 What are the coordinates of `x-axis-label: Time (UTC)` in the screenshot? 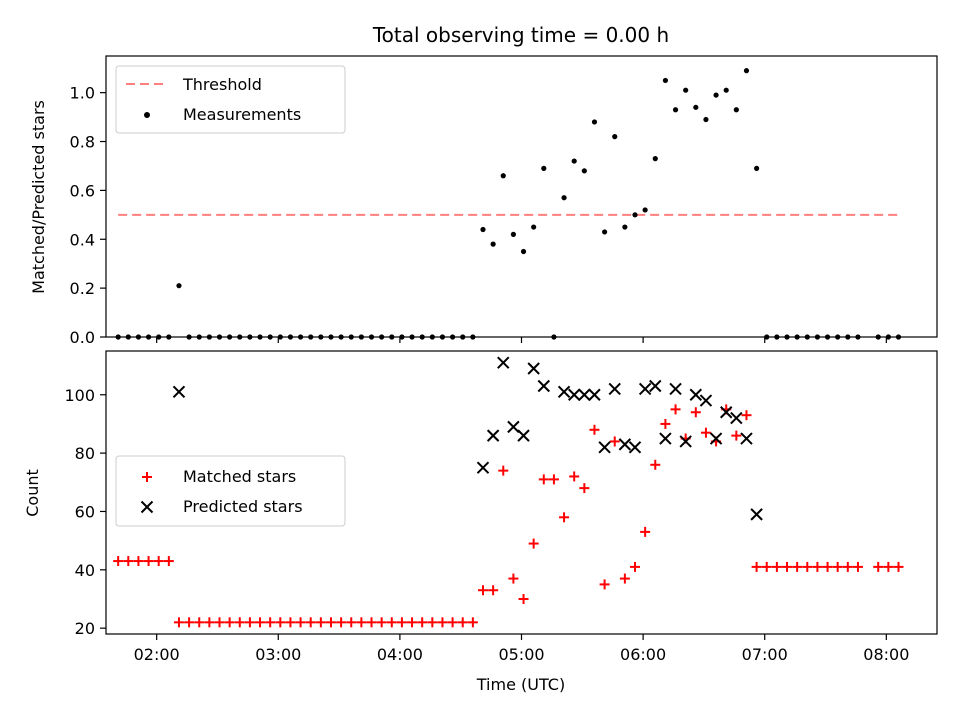 It's located at (520, 684).